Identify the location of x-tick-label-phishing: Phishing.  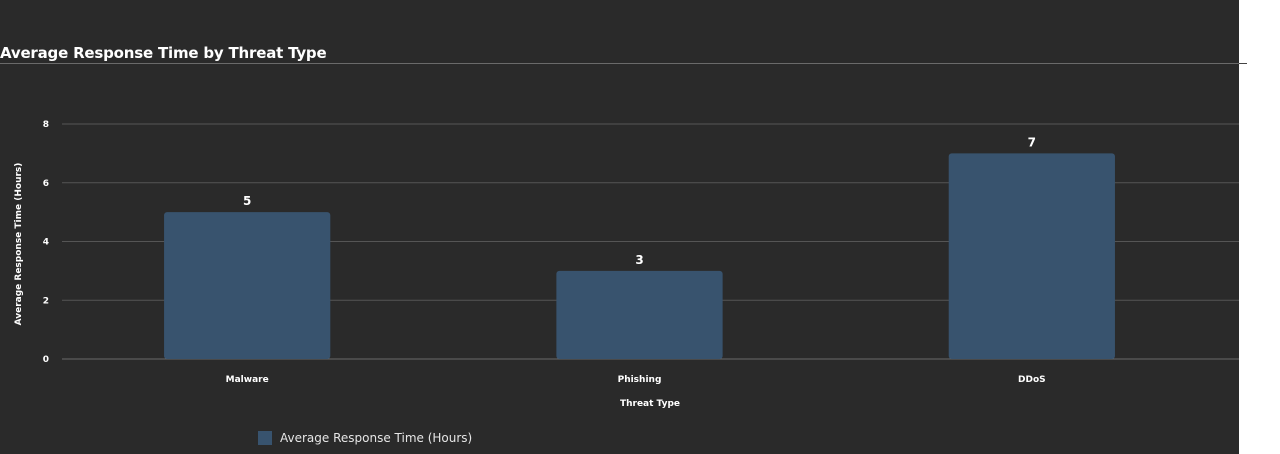
(640, 380).